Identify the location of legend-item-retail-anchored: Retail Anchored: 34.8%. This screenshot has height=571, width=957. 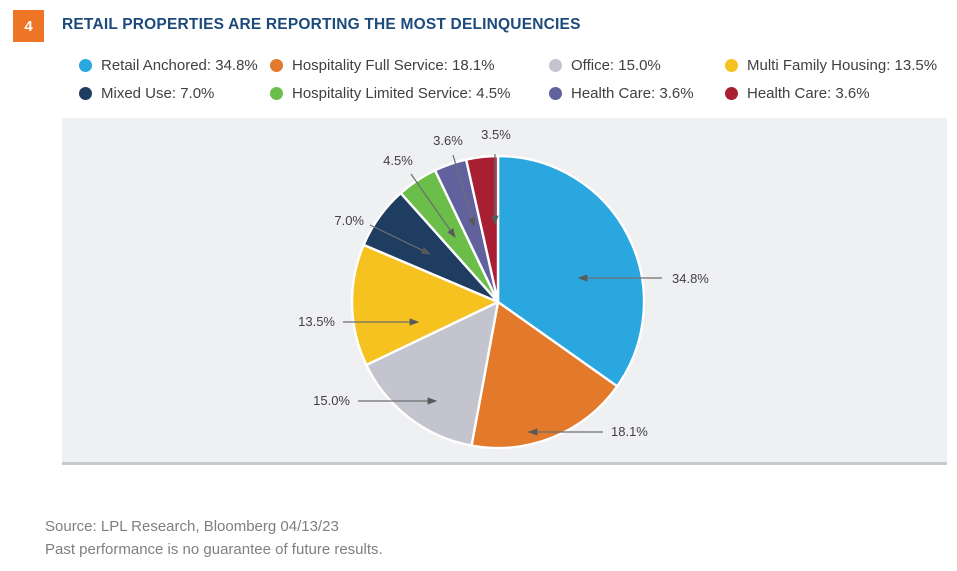
(174, 65).